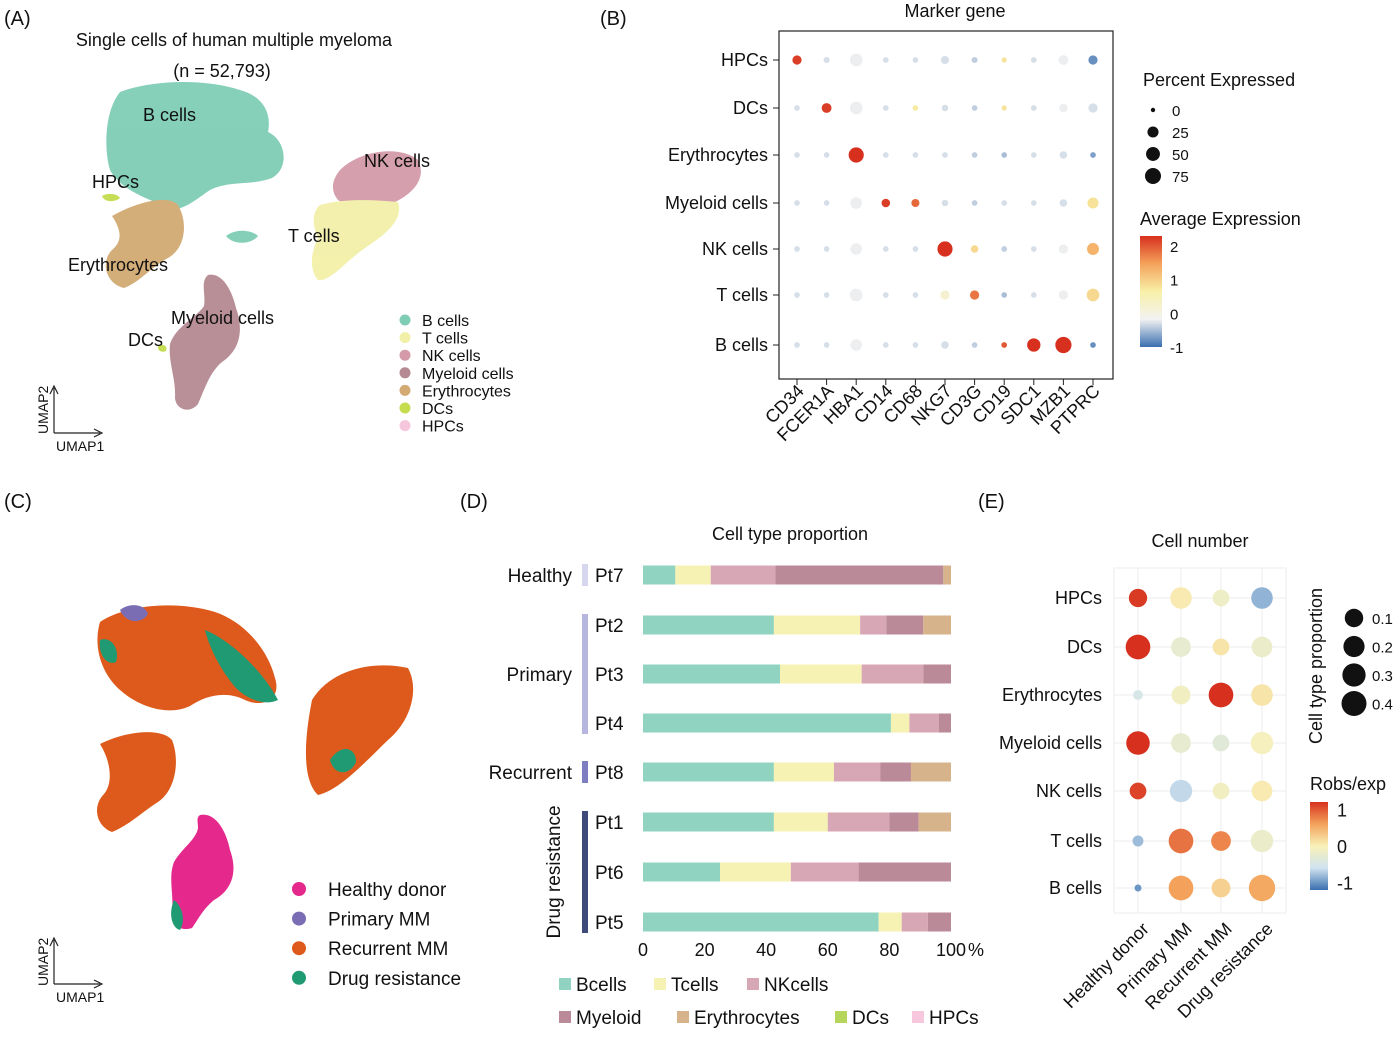 The height and width of the screenshot is (1038, 1400). What do you see at coordinates (443, 427) in the screenshot?
I see `legend-a-label: HPCs` at bounding box center [443, 427].